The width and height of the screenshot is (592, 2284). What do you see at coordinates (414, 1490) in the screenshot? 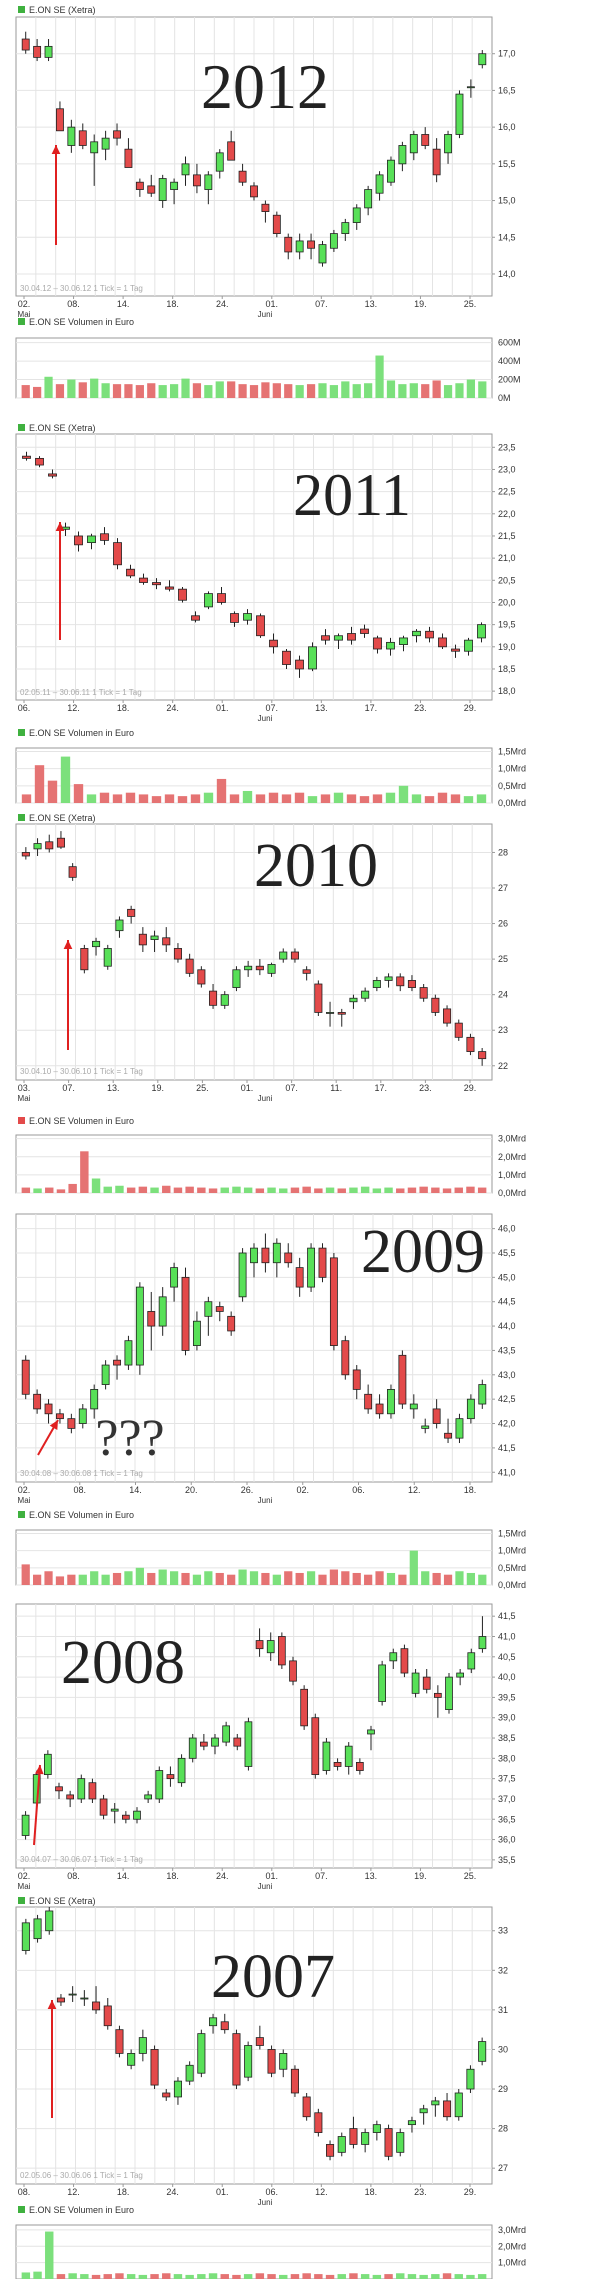
I see `x-tick-label: 12.` at bounding box center [414, 1490].